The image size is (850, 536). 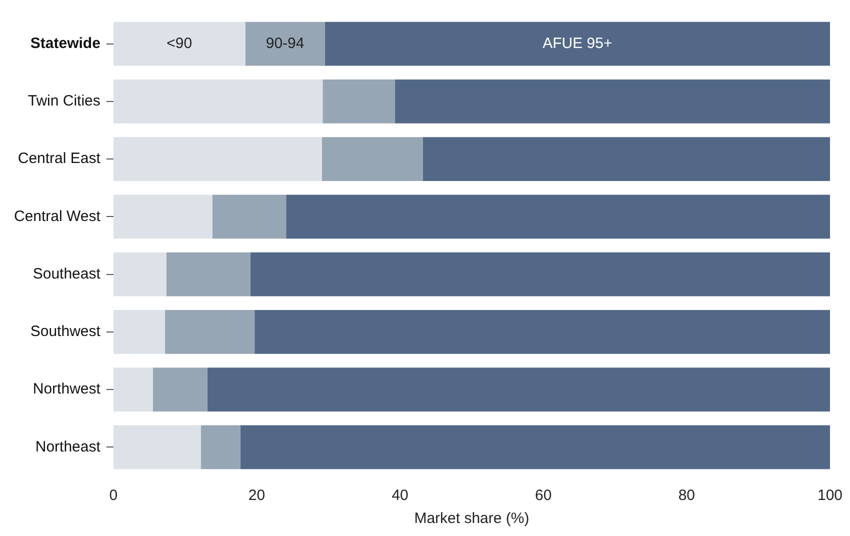 I want to click on y-tick-label: Southwest, so click(x=66, y=331).